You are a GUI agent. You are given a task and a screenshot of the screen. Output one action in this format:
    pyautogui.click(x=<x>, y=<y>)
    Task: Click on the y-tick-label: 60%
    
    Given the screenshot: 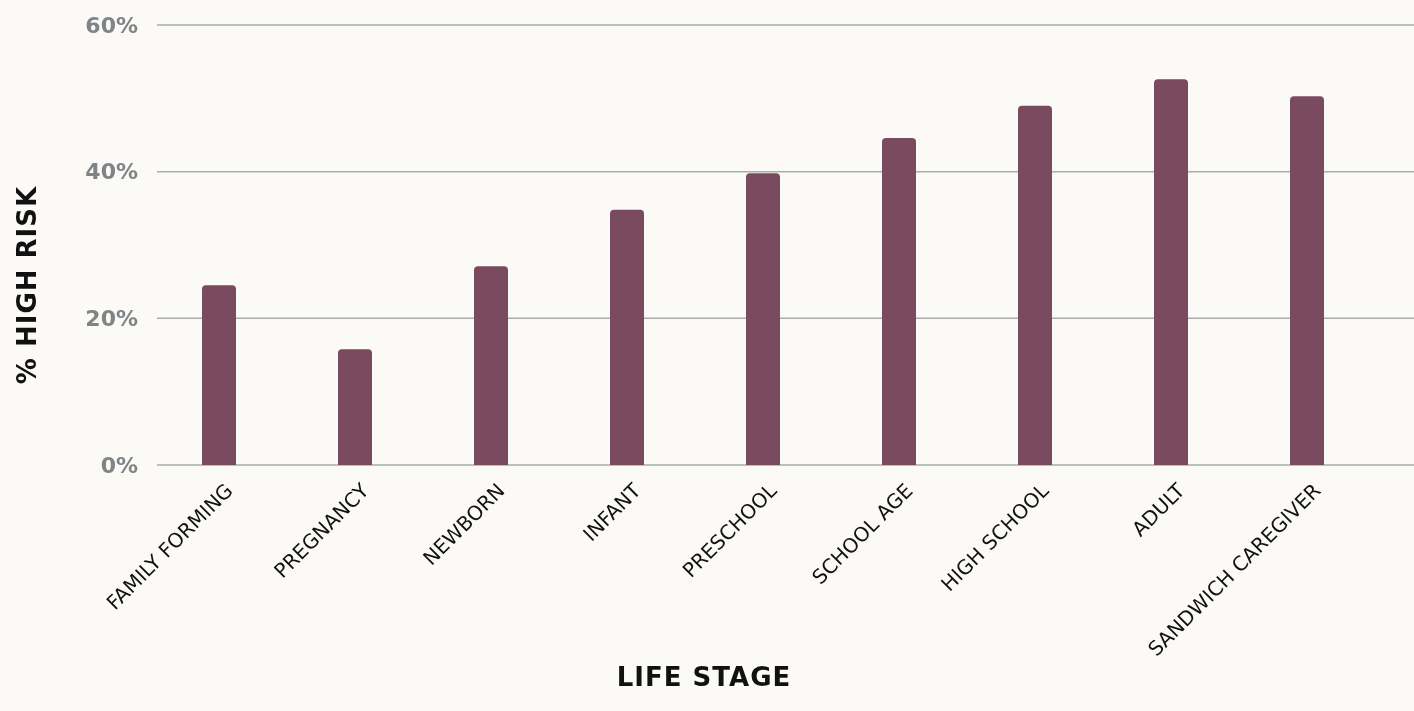 What is the action you would take?
    pyautogui.click(x=111, y=25)
    